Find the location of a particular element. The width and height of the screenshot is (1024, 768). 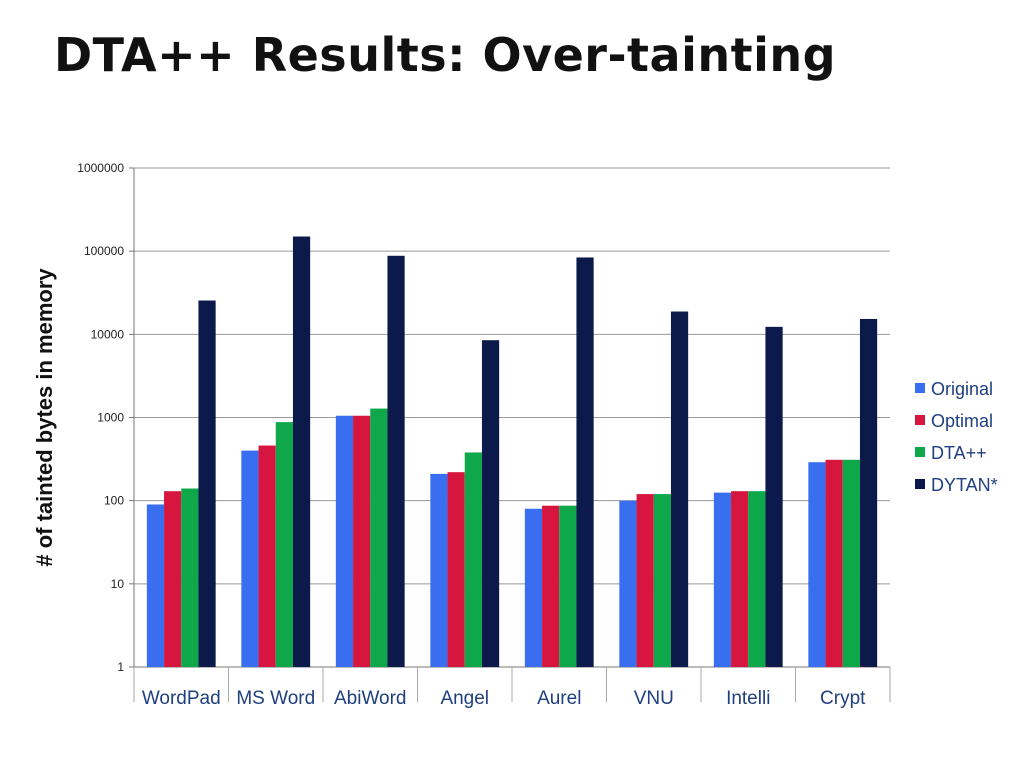

x-category-label: WordPad is located at coordinates (181, 698).